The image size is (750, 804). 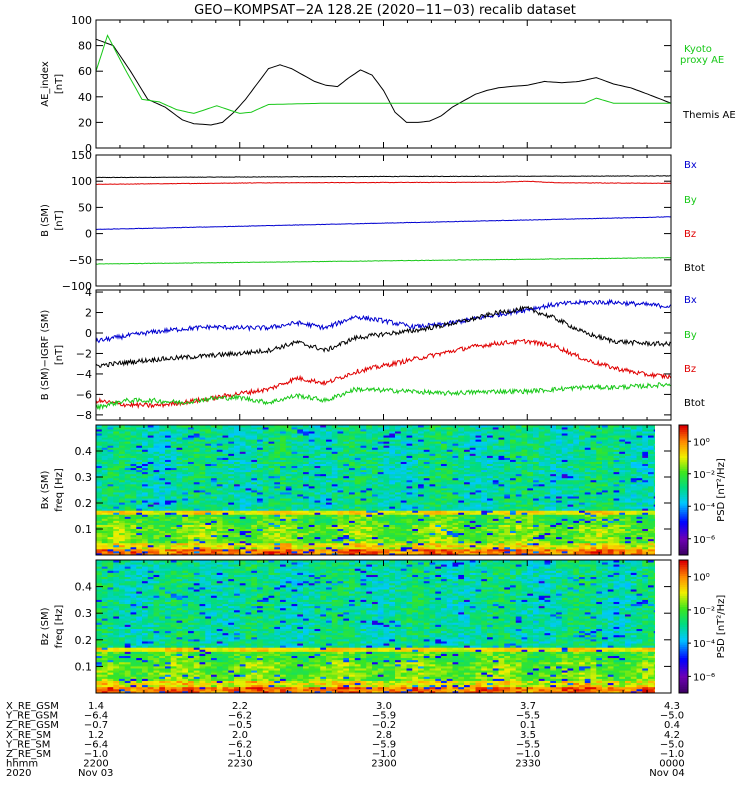 What do you see at coordinates (85, 207) in the screenshot?
I see `y-tick-label: 50` at bounding box center [85, 207].